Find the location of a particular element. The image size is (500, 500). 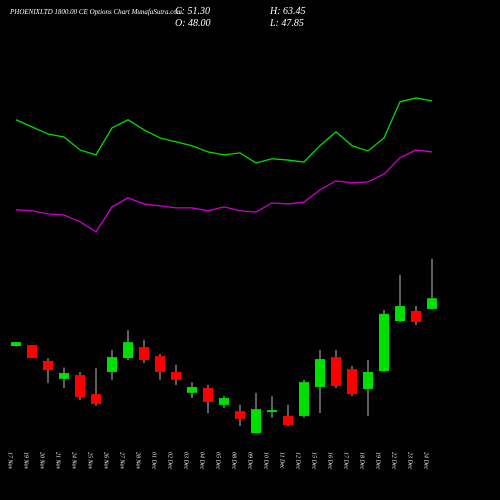

x-tick-label: 22 Dec is located at coordinates (394, 460).